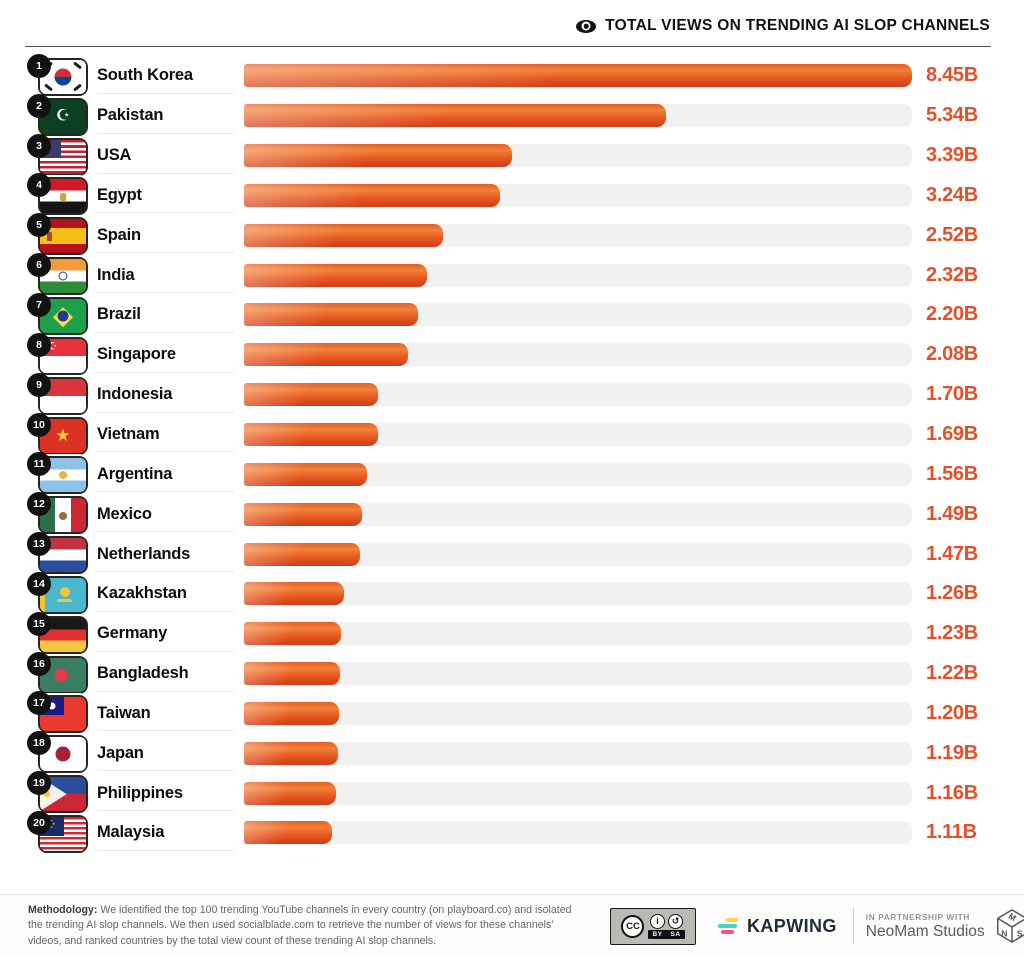  I want to click on country-row: 4 Egypt 3.24B, so click(512, 194).